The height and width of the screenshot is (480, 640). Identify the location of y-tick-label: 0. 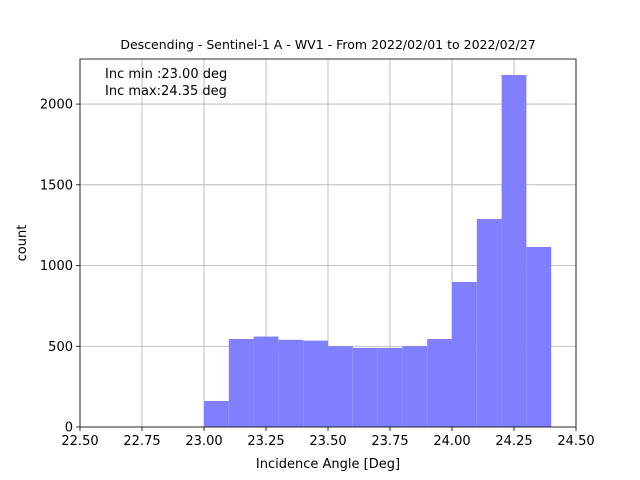
(69, 428).